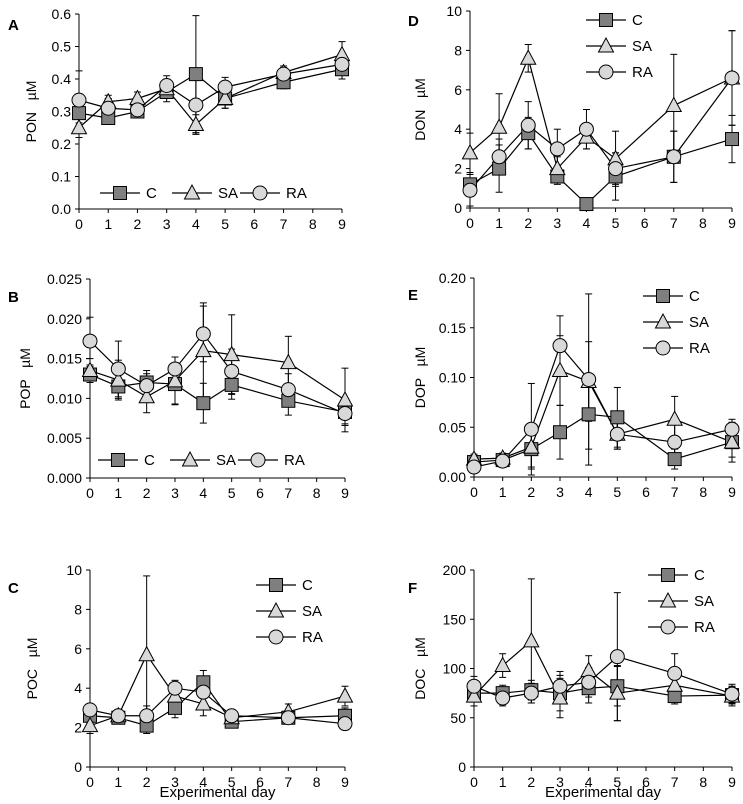  Describe the element at coordinates (601, 169) in the screenshot. I see `series-markers-c` at that location.